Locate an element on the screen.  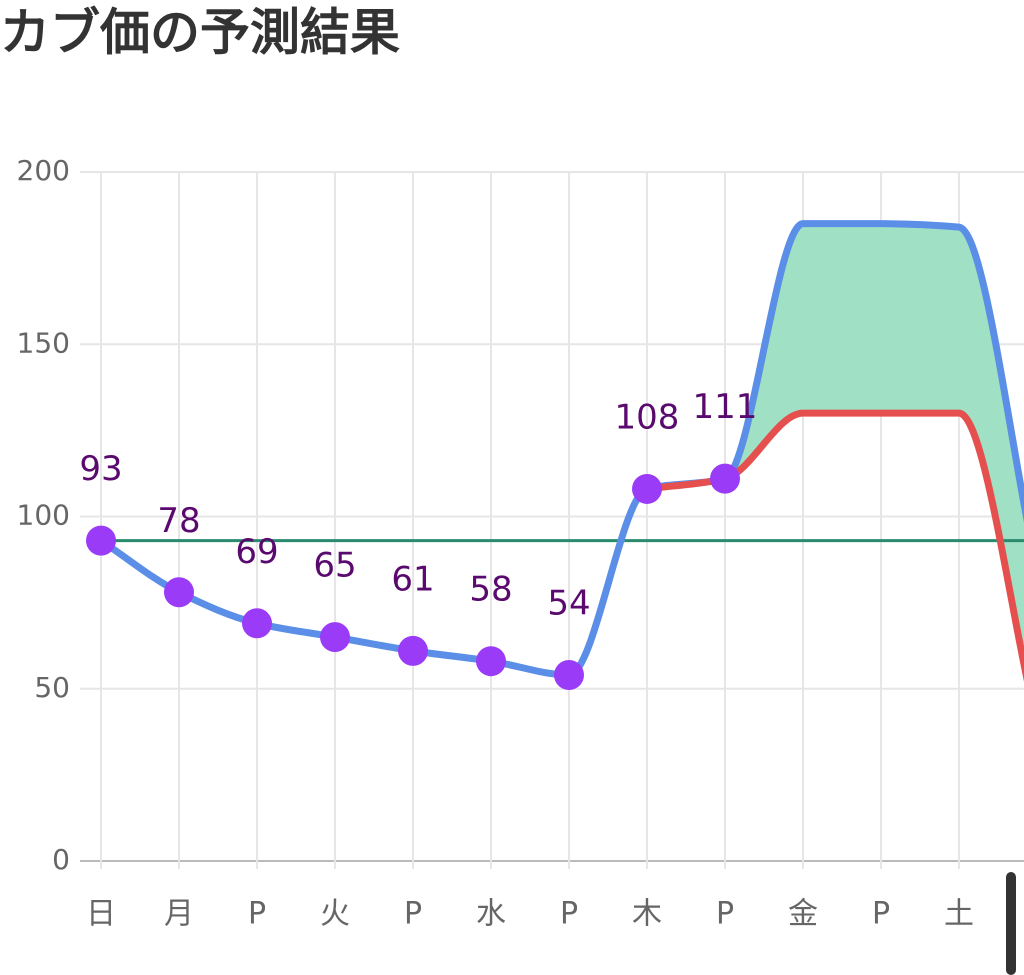
value-label: 108 is located at coordinates (647, 417).